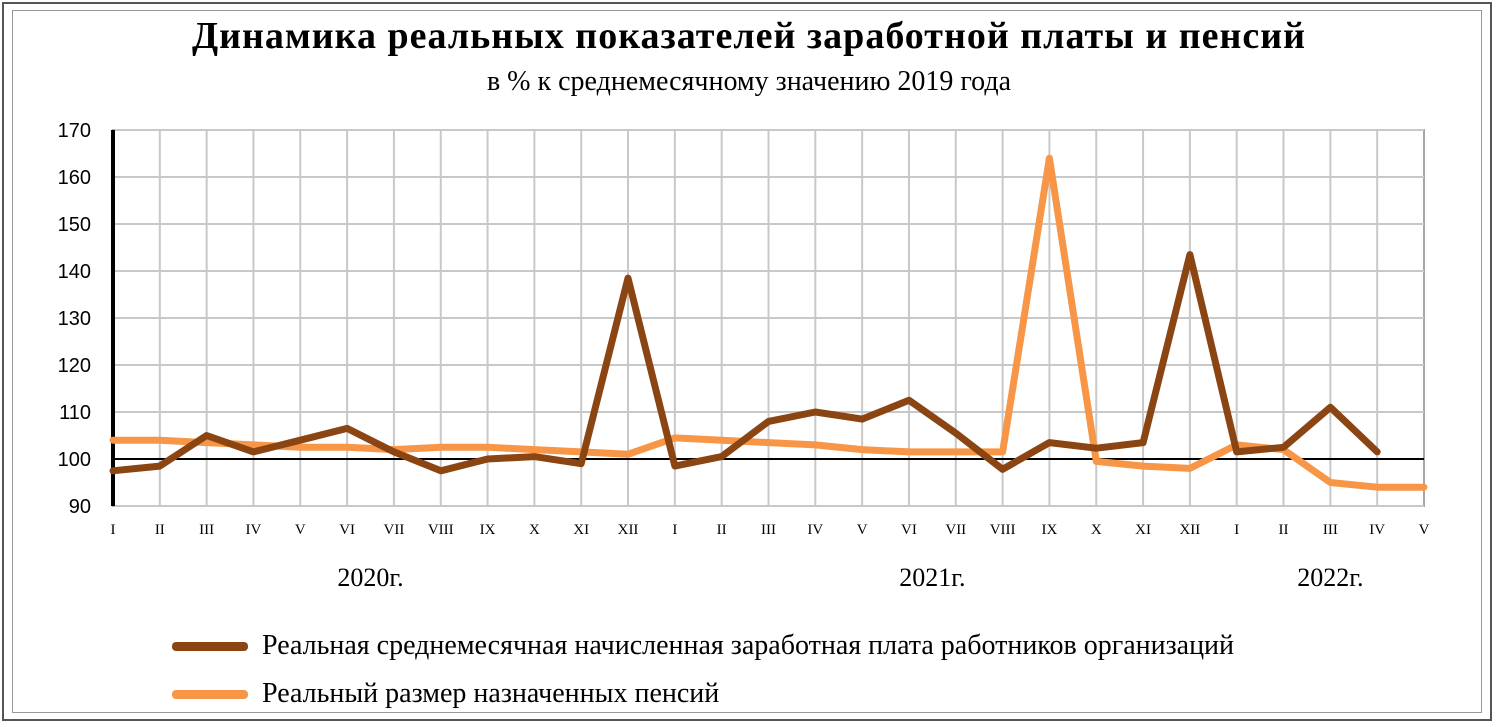  What do you see at coordinates (74, 225) in the screenshot?
I see `y-tick-label: 150` at bounding box center [74, 225].